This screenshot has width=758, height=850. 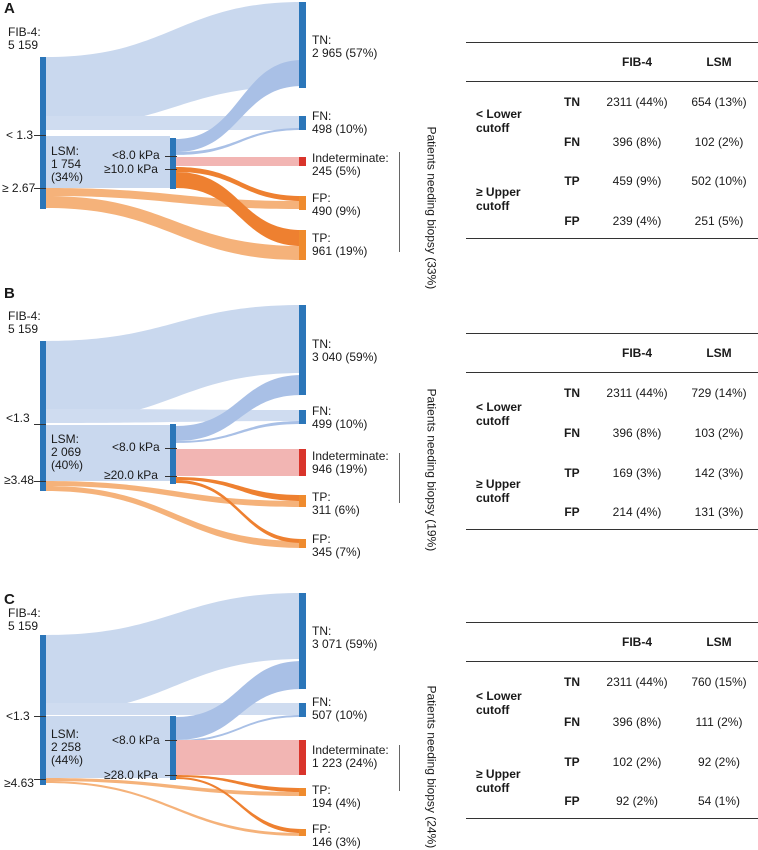 I want to click on fp-label: FP: 345 (7%), so click(x=336, y=546).